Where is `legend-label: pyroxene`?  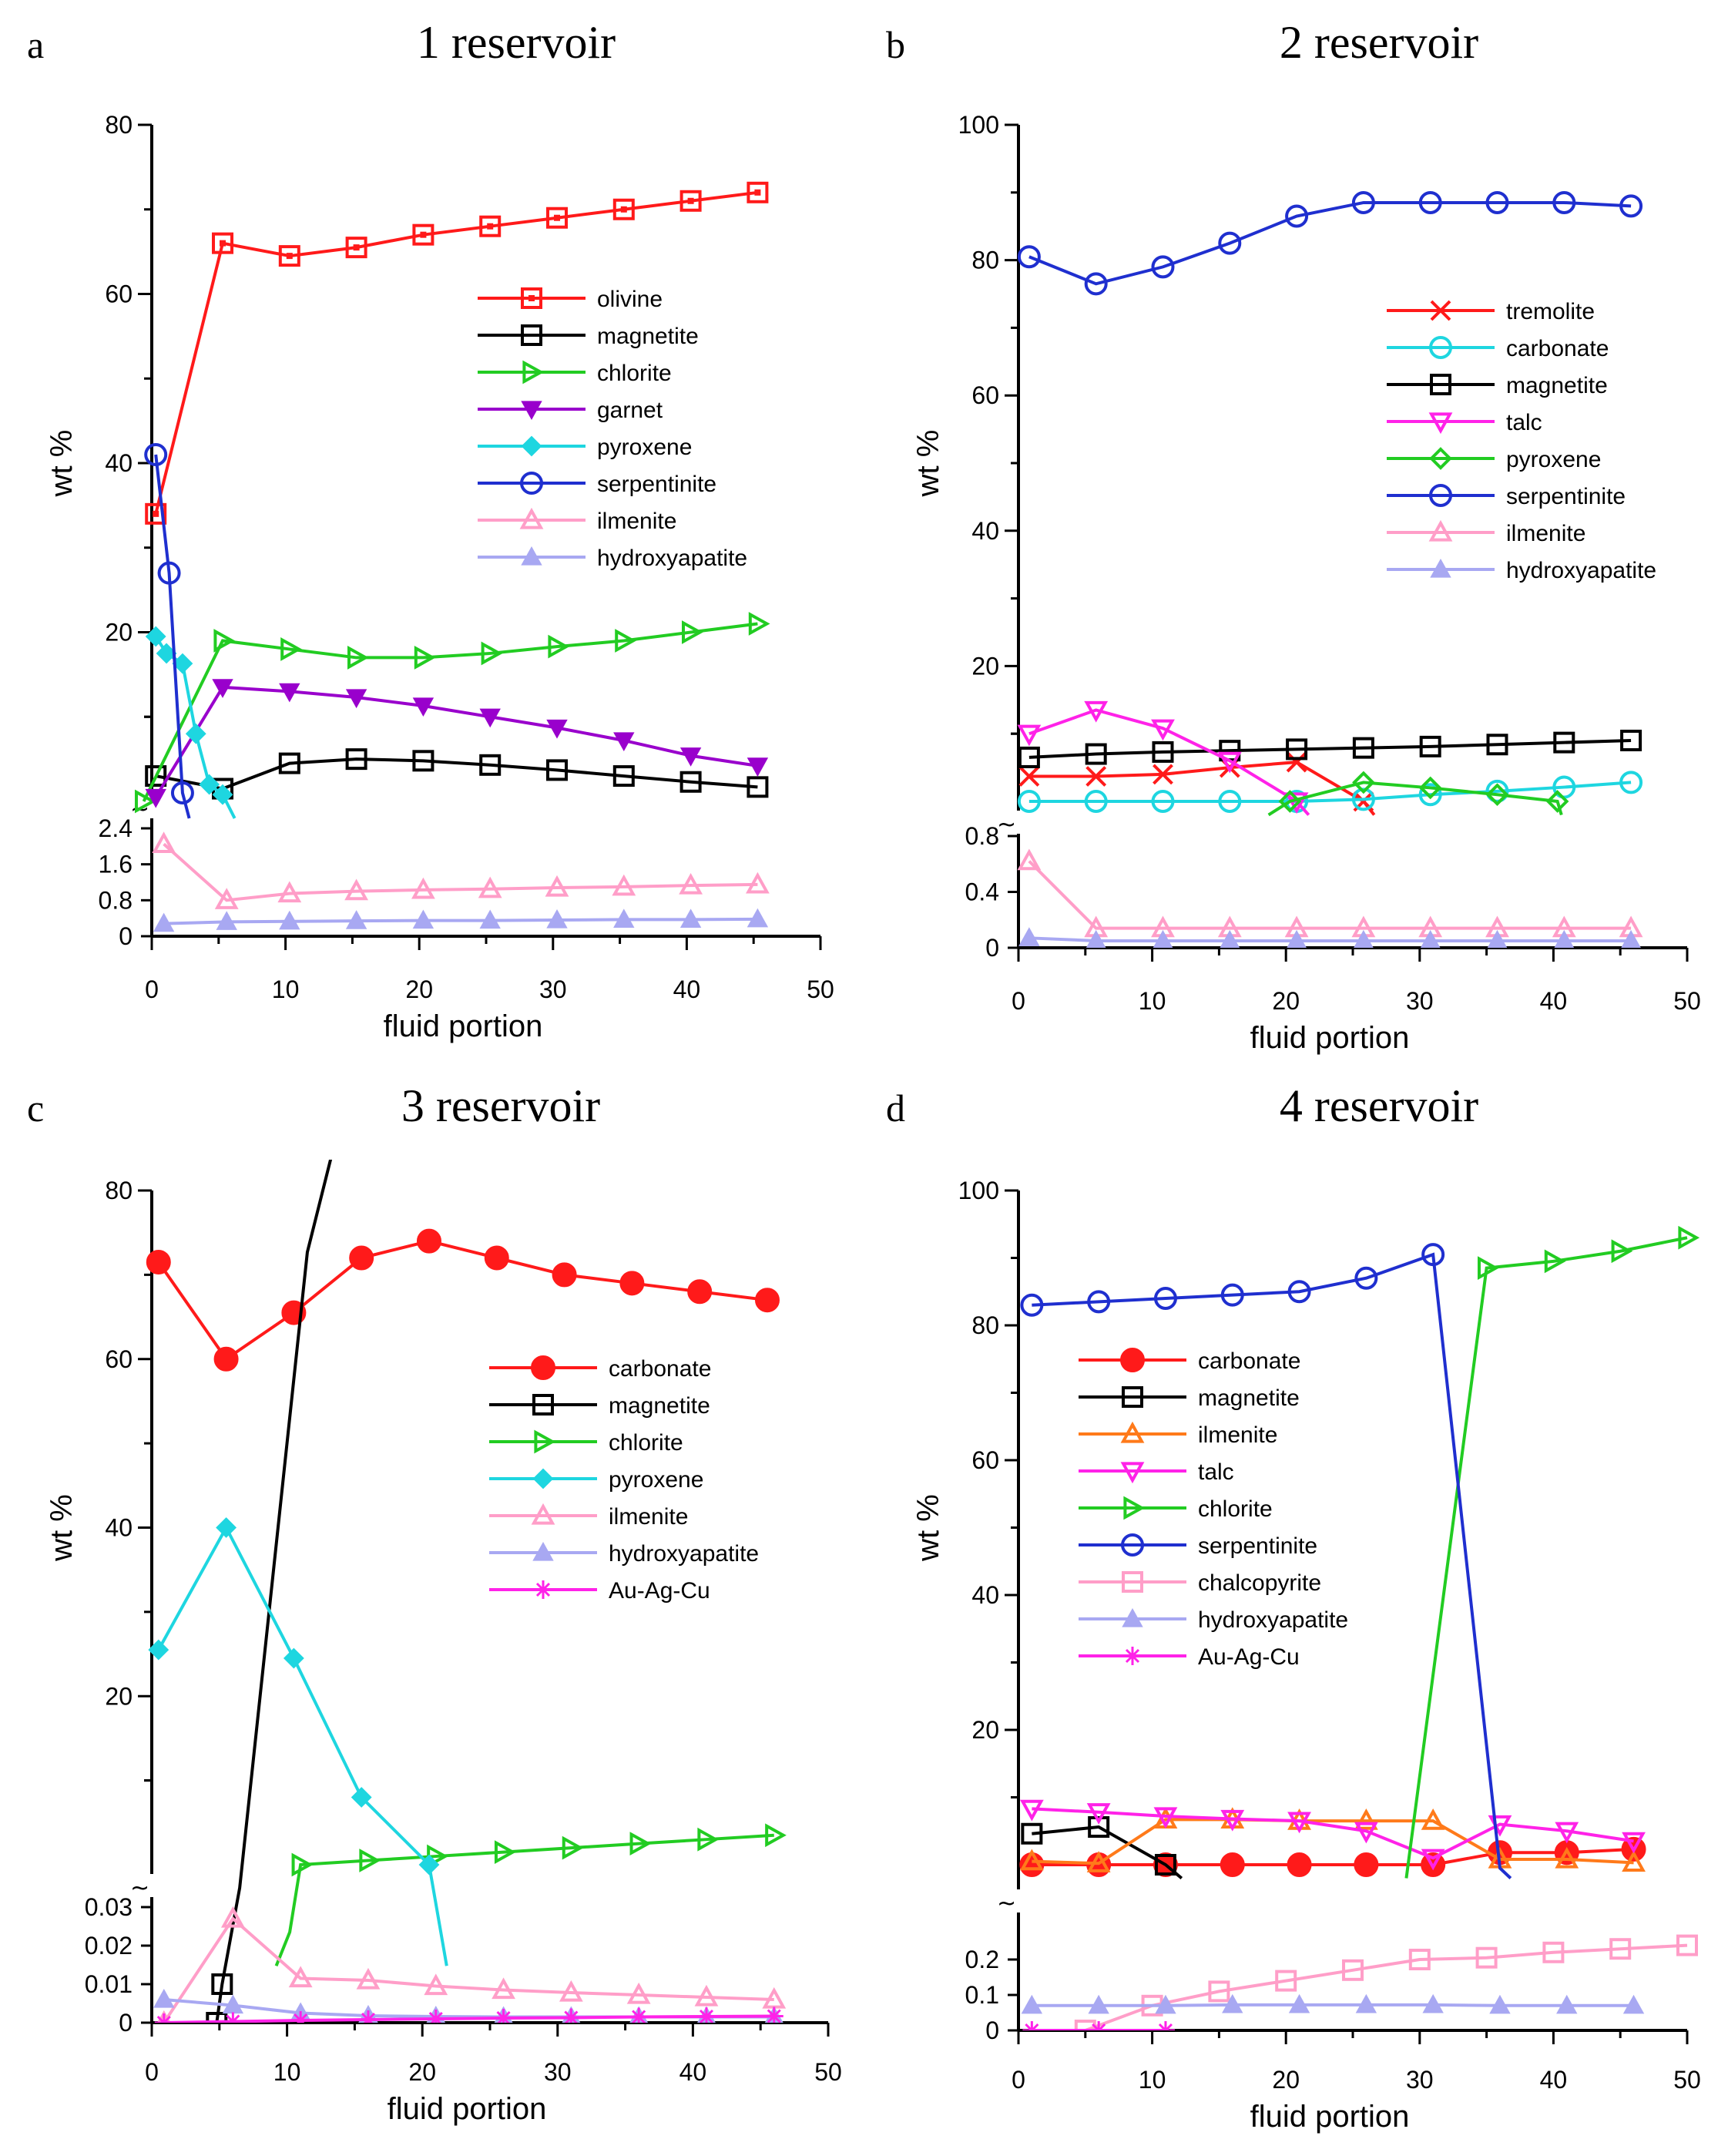
legend-label: pyroxene is located at coordinates (1553, 459).